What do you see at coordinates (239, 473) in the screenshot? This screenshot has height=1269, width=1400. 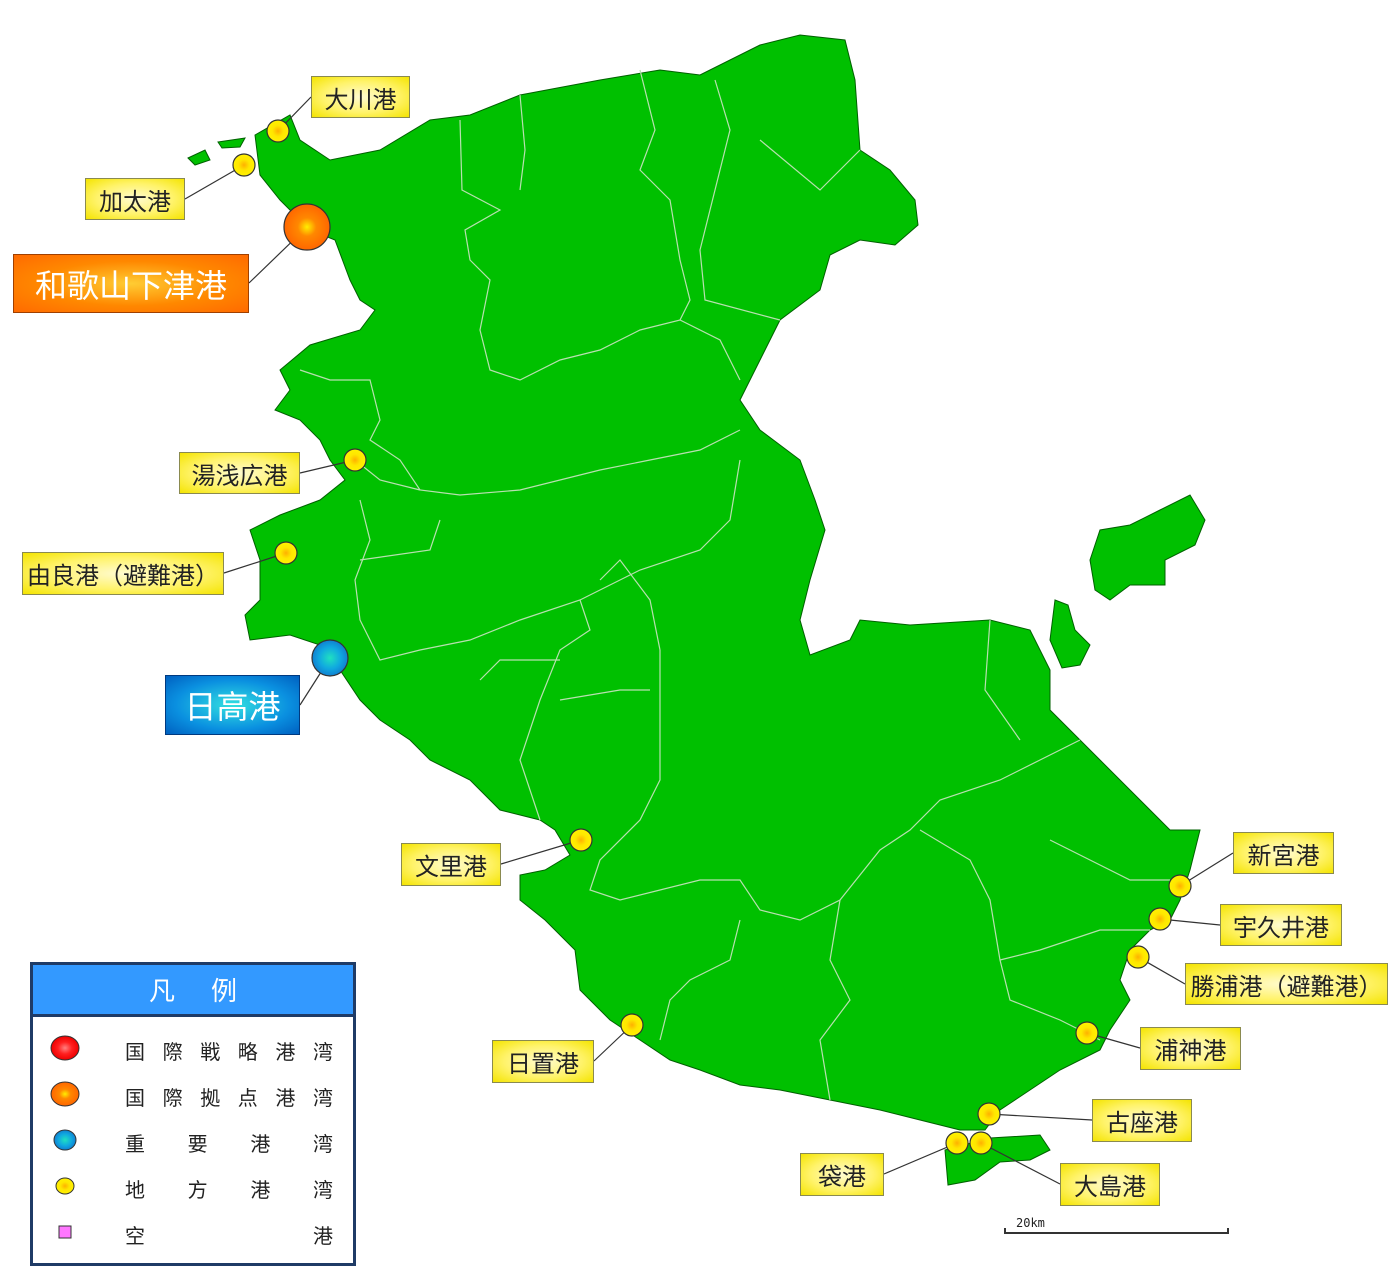 I see `port-label: 湯浅広港` at bounding box center [239, 473].